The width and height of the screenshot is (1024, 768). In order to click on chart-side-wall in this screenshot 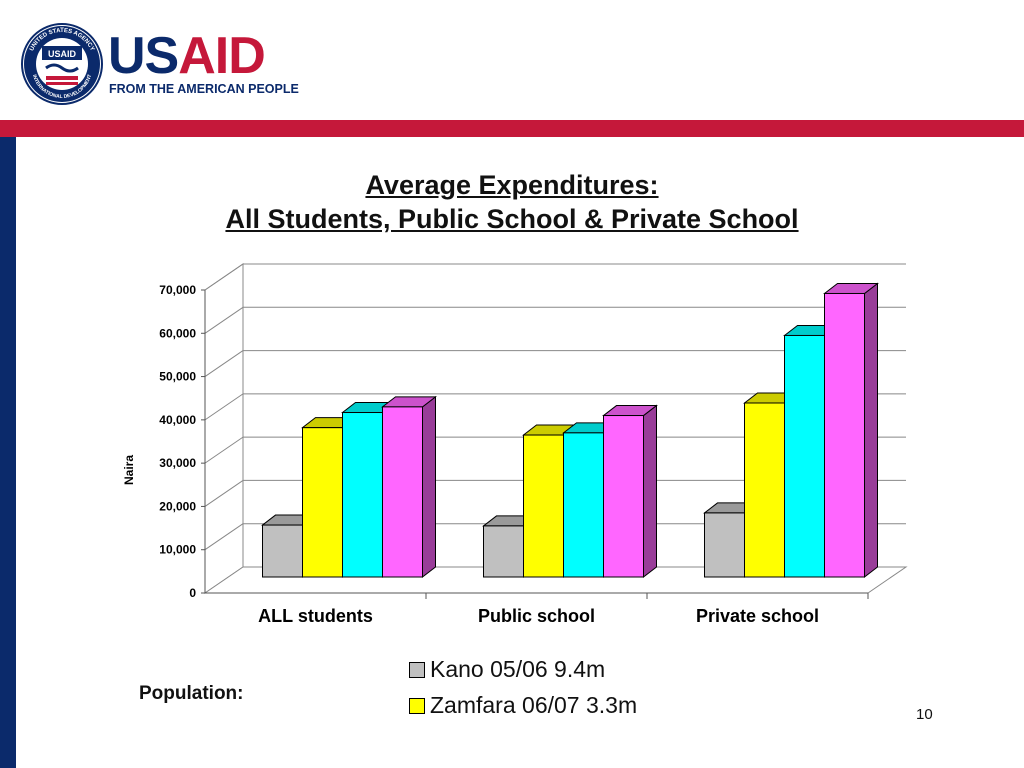, I will do `click(224, 428)`.